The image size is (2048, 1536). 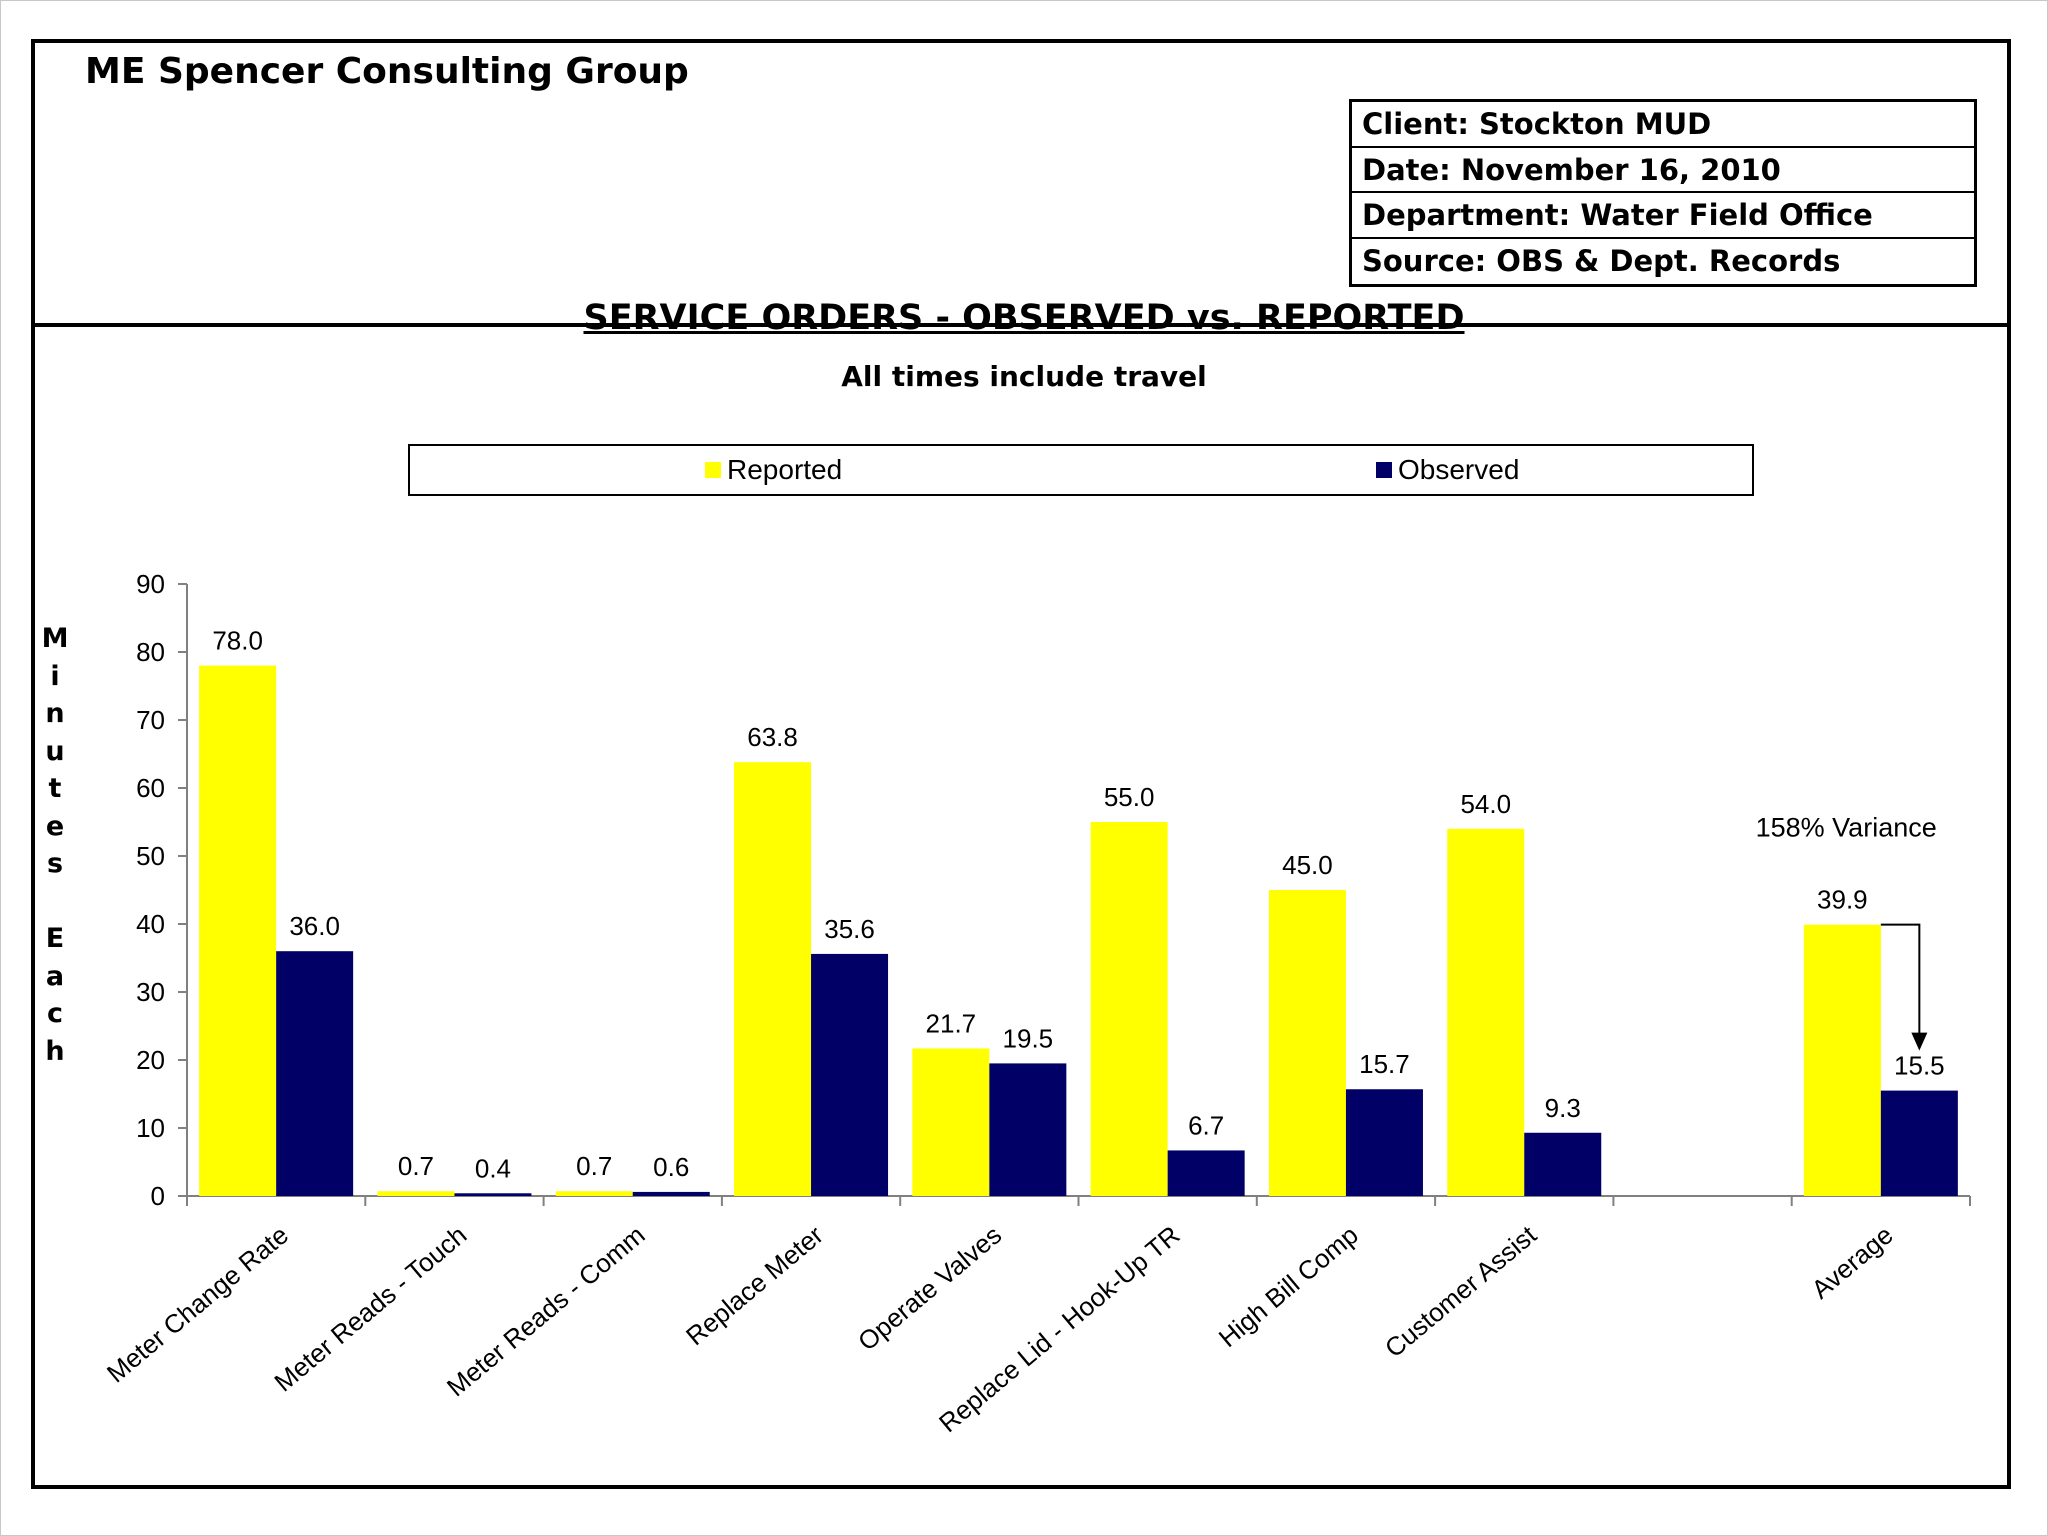 I want to click on y-axis-label-letter: c, so click(x=54, y=1013).